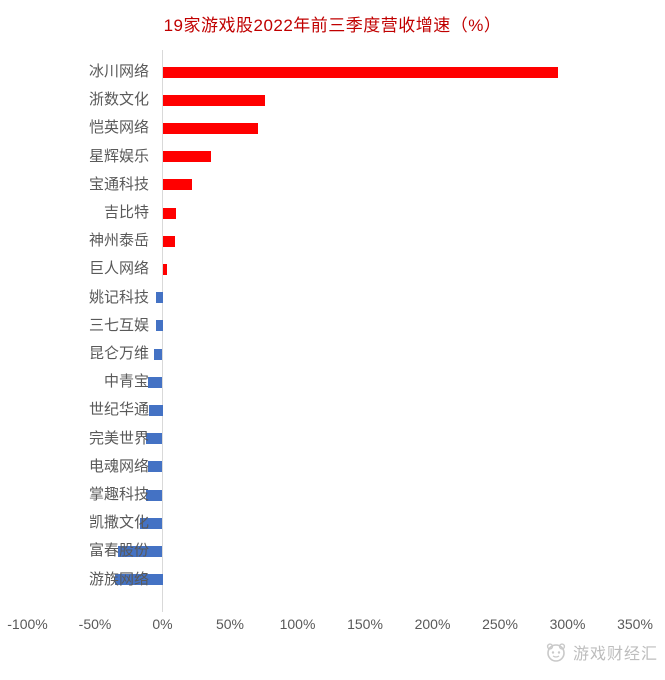 The width and height of the screenshot is (665, 680). I want to click on category-label: 富春股份, so click(118, 551).